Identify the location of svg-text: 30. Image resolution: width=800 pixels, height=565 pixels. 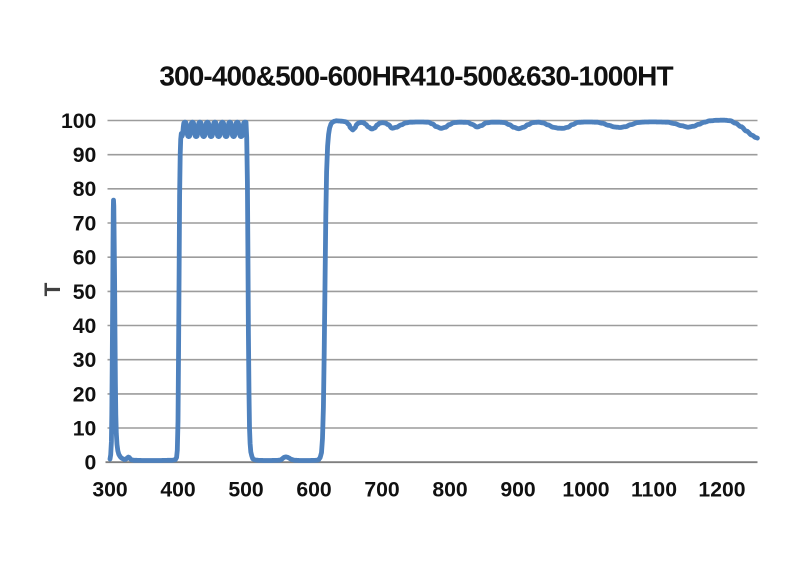
(85, 360).